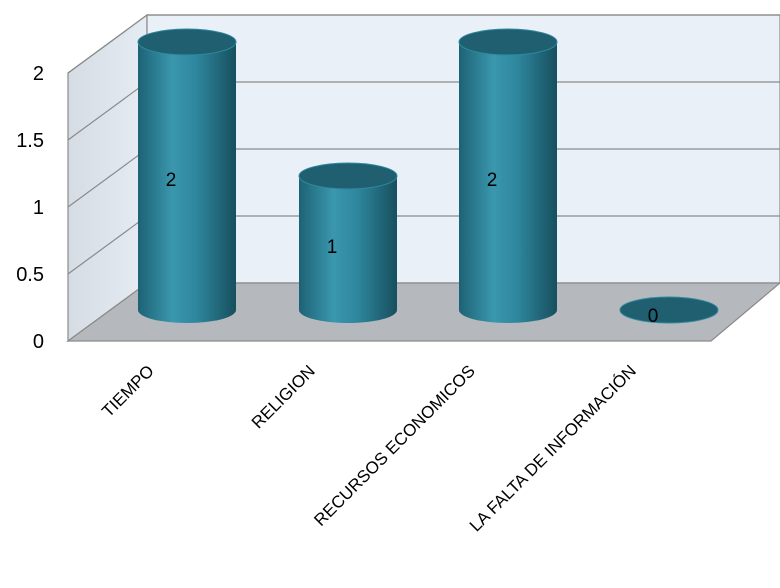 The width and height of the screenshot is (780, 588). I want to click on y-tick-label: 0, so click(38, 342).